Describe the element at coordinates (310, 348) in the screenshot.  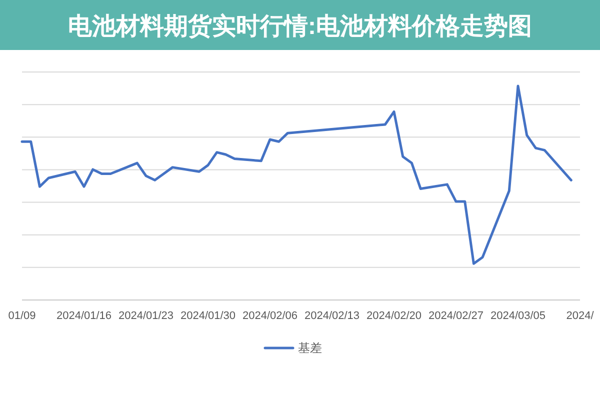
I see `legend-label: 基差` at that location.